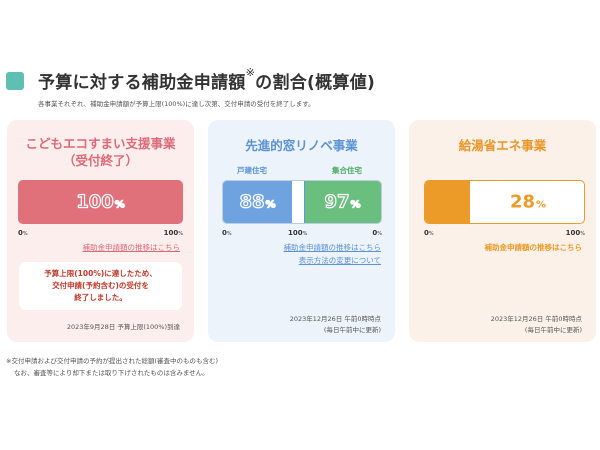 The height and width of the screenshot is (450, 600). I want to click on bar-percent-label: 28%, so click(528, 202).